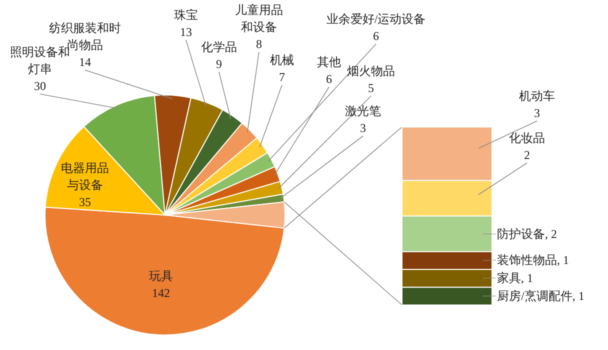 The image size is (608, 350). I want to click on slice-label: 化学品, so click(219, 47).